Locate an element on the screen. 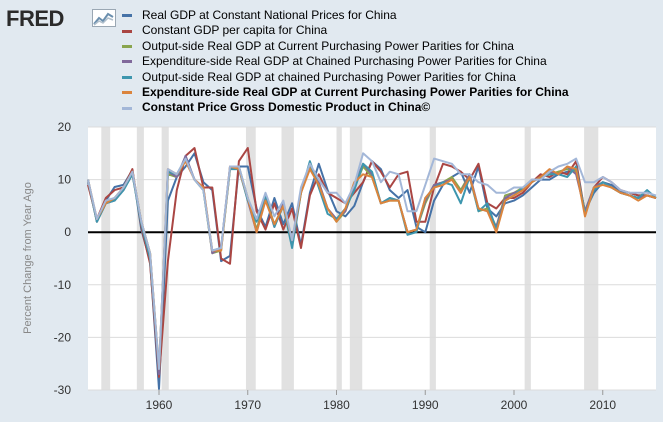 This screenshot has height=422, width=663. x-axis-ticks: 1960 1970 1980 1990 2000 2010 is located at coordinates (381, 401).